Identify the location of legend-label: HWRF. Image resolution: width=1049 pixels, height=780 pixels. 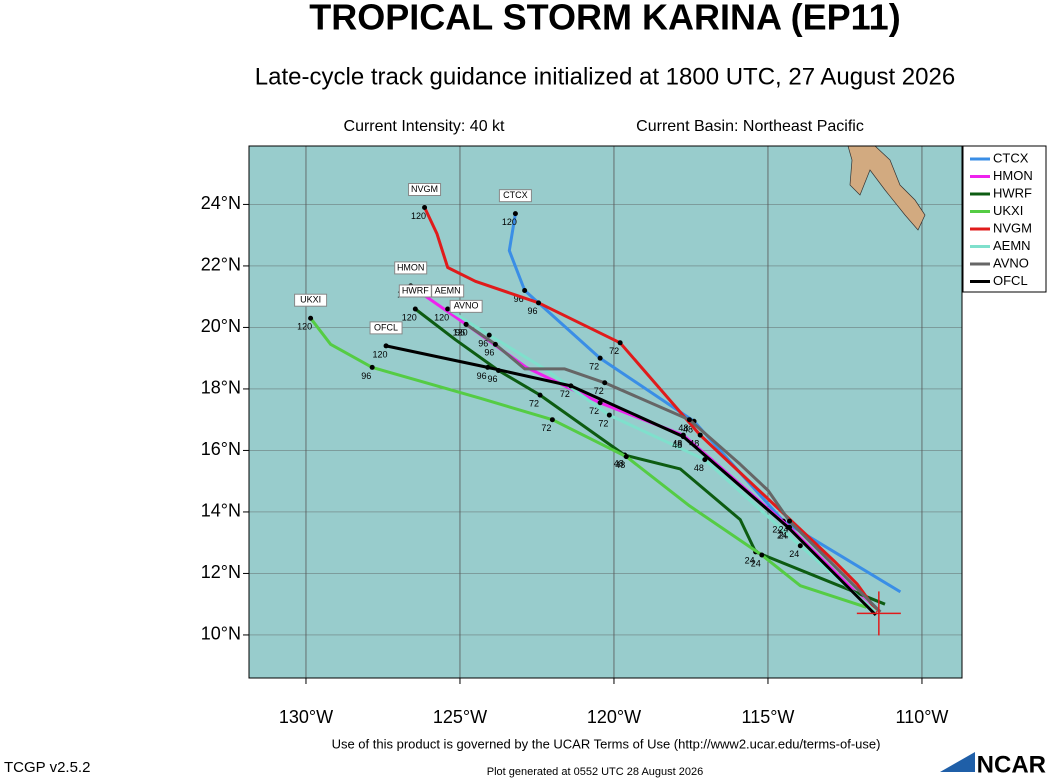
(1012, 192).